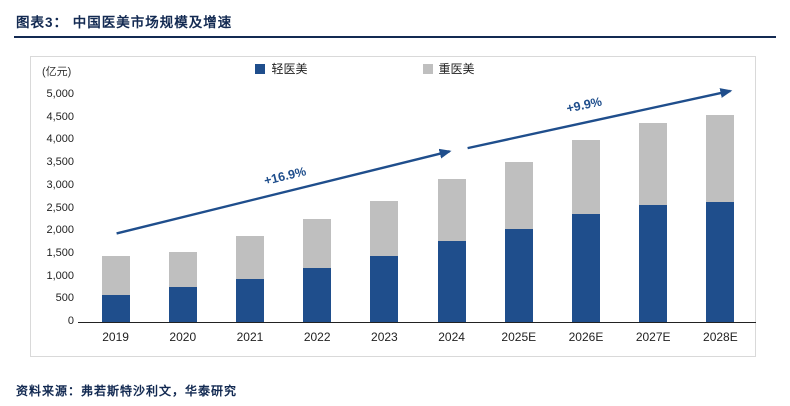 This screenshot has height=406, width=790. I want to click on x-tick-label: 2025E, so click(519, 337).